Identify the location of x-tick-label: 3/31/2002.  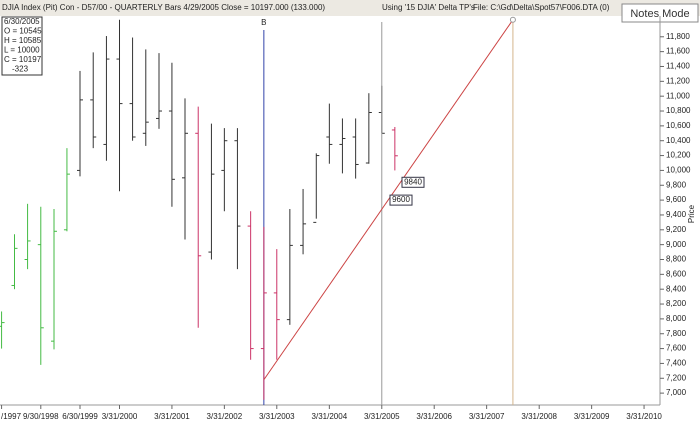
(225, 416).